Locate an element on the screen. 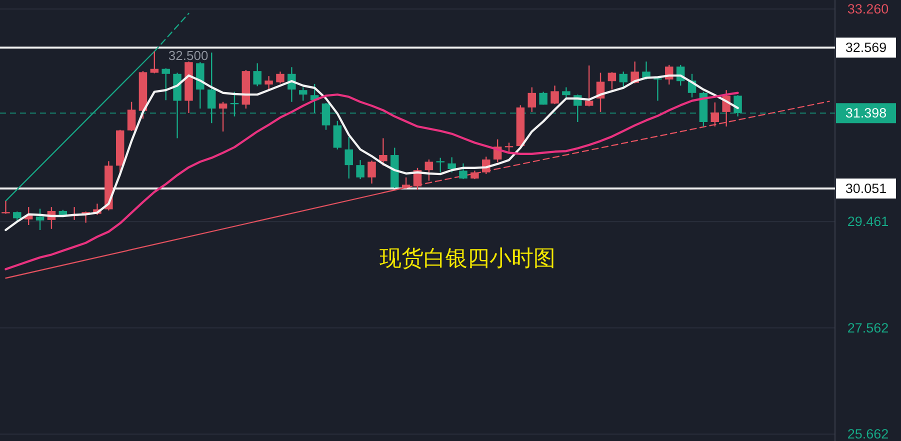  y-tick-label: 27.562 is located at coordinates (868, 328).